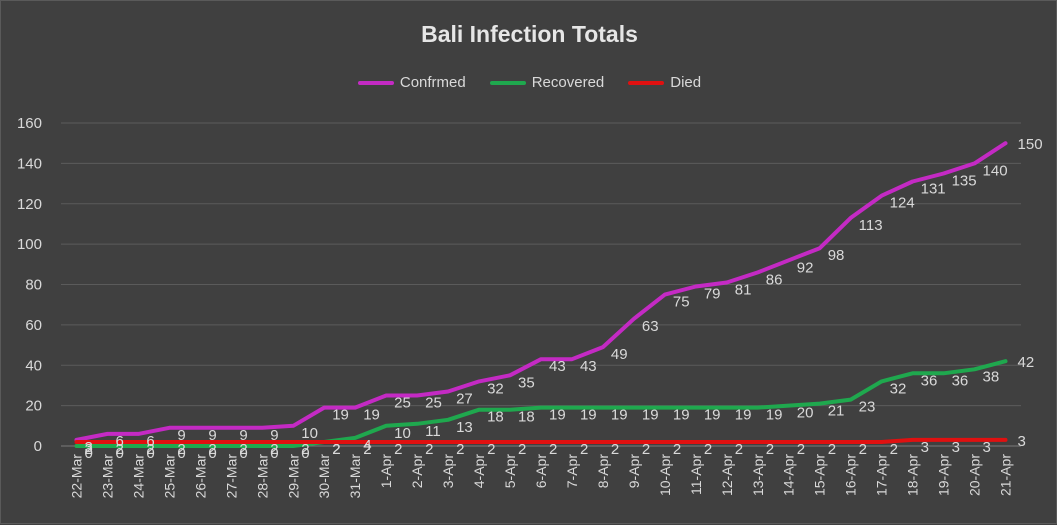 The image size is (1057, 525). I want to click on x-tick-label: 31-Mar, so click(355, 476).